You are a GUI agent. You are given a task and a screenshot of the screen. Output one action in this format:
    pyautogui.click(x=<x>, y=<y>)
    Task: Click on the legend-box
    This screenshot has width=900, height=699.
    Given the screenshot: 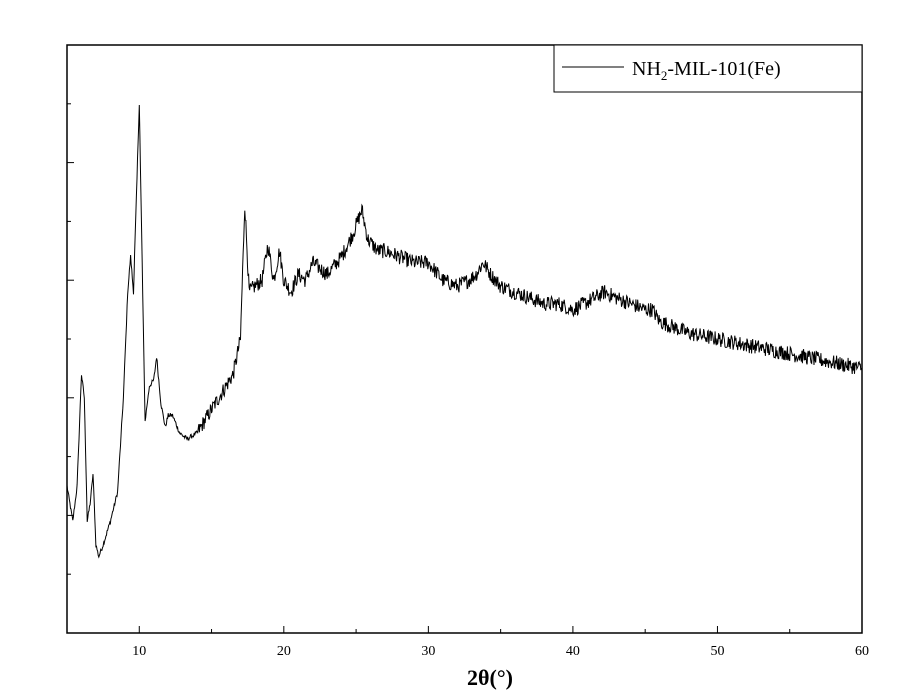 What is the action you would take?
    pyautogui.click(x=708, y=68)
    